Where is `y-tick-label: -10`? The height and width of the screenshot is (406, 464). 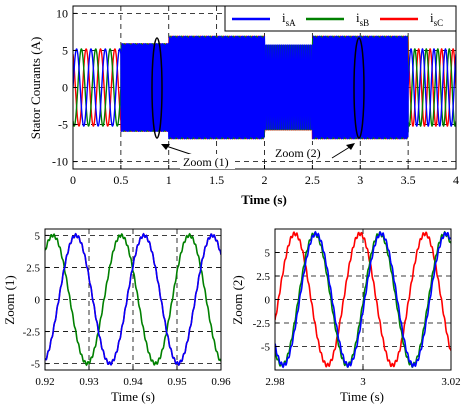 y-tick-label: -10 is located at coordinates (60, 162).